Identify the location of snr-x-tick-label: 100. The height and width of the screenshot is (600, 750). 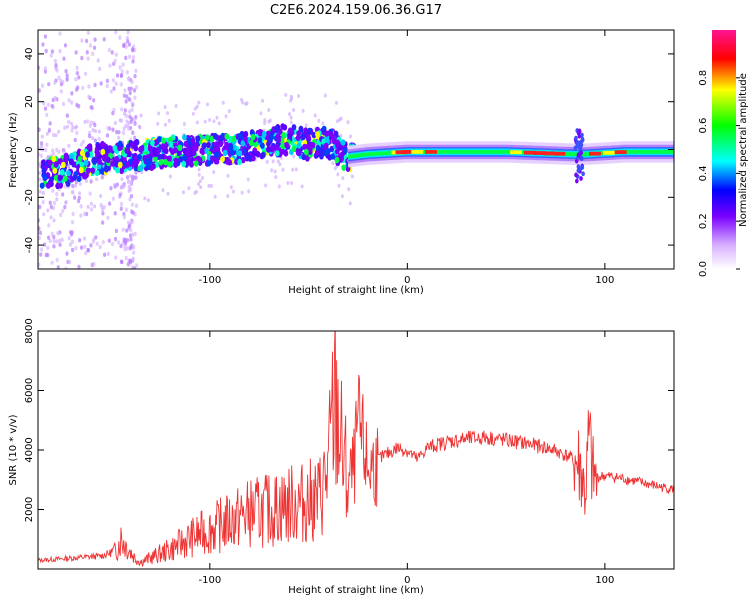
(604, 580).